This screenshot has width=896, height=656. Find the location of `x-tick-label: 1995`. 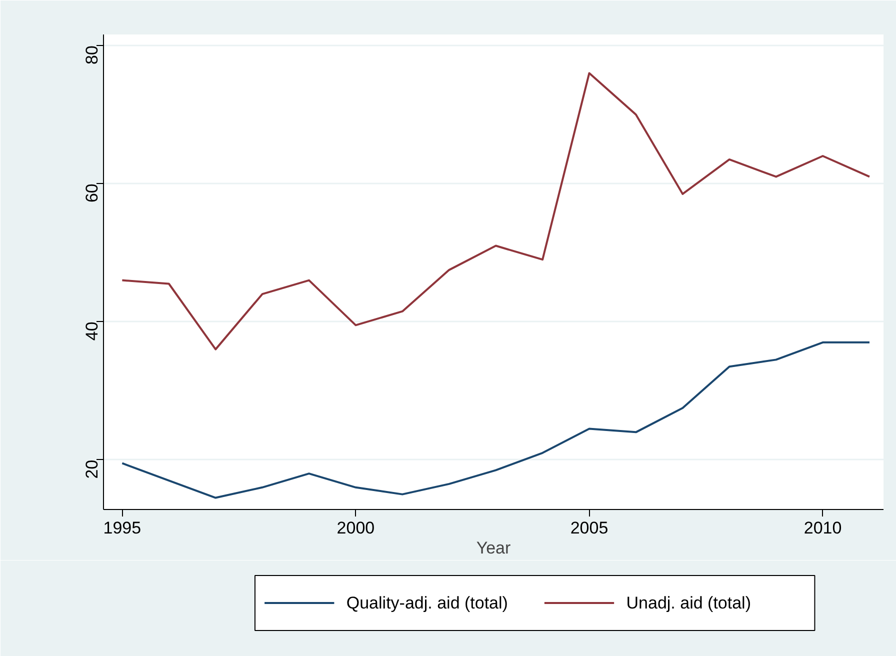

x-tick-label: 1995 is located at coordinates (122, 528).